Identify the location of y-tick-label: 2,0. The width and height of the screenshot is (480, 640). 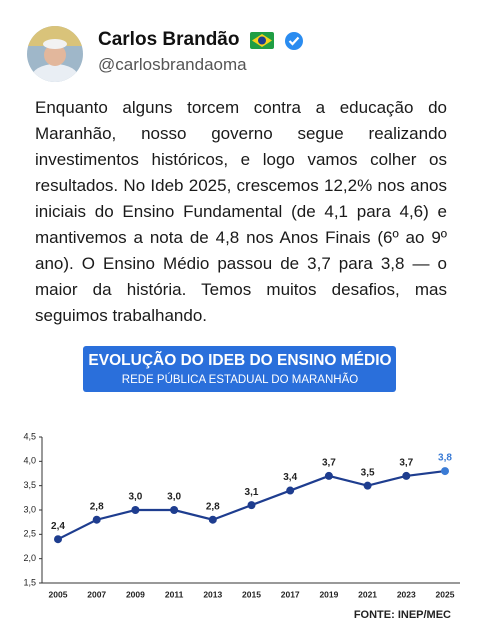
(29, 558).